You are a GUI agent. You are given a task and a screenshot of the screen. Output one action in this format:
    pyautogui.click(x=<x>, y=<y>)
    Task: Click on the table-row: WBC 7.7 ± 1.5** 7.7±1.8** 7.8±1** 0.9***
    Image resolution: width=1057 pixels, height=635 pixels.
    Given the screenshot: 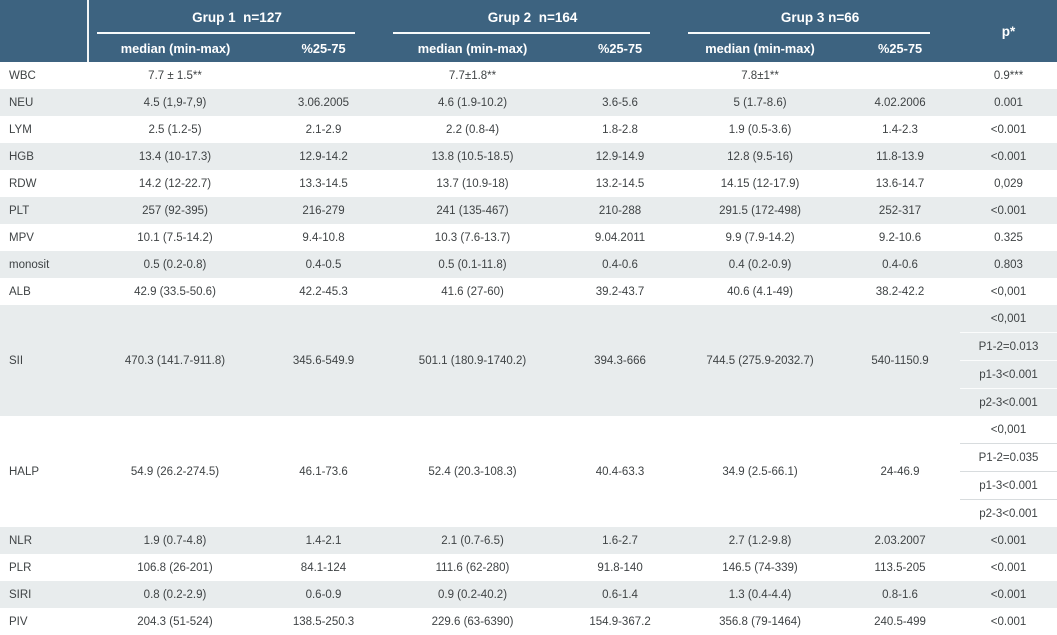 What is the action you would take?
    pyautogui.click(x=528, y=75)
    